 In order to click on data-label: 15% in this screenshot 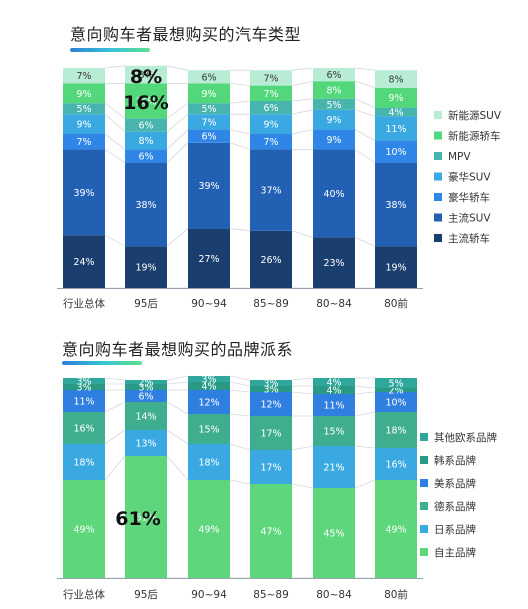, I will do `click(333, 432)`.